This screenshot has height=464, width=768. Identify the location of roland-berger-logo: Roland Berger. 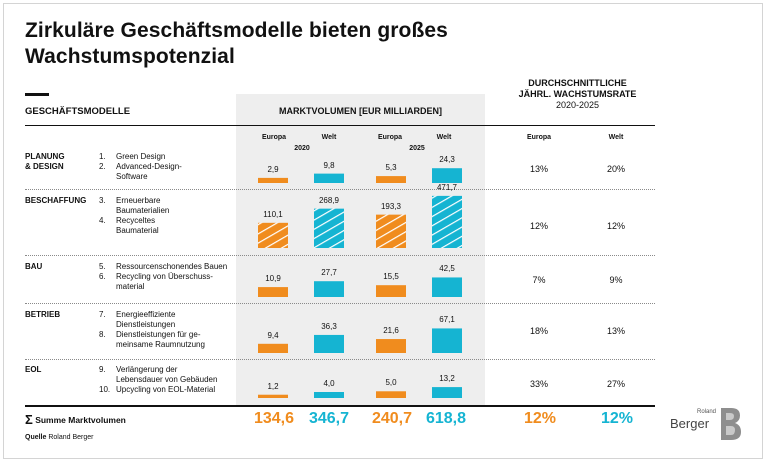
(708, 425).